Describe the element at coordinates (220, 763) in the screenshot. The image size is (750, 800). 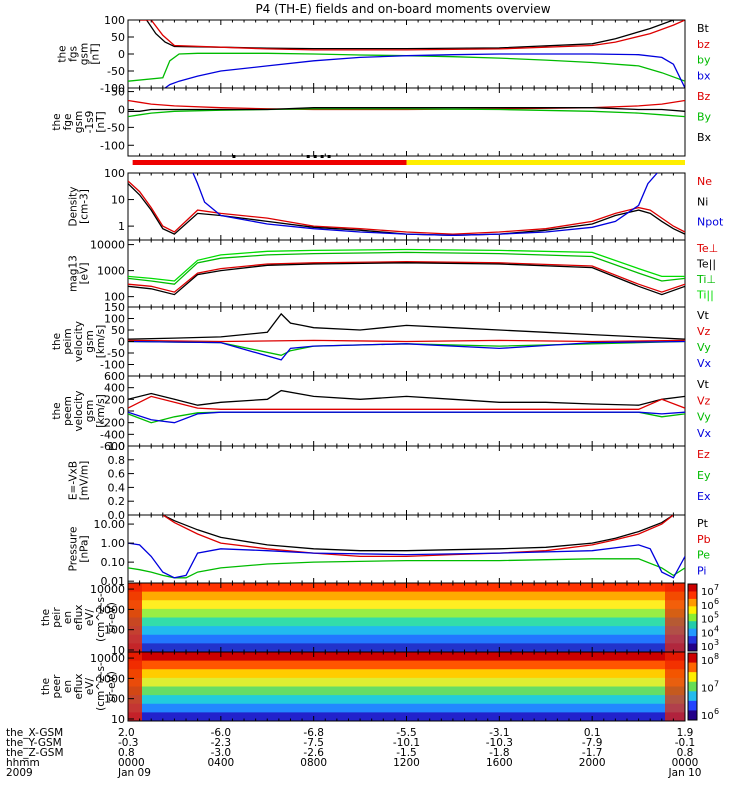
I see `xaxis-value: 0400` at that location.